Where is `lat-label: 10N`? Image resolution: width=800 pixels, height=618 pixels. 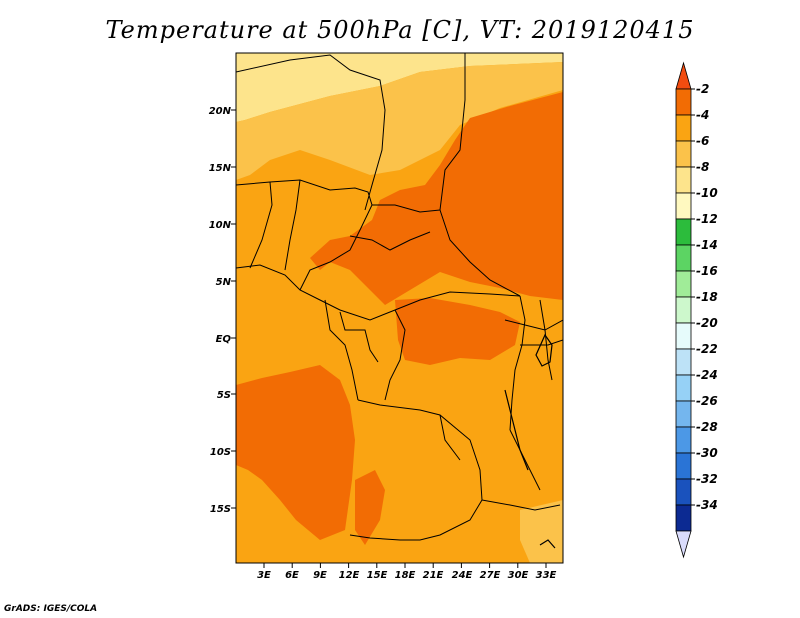
lat-label: 10N is located at coordinates (220, 225).